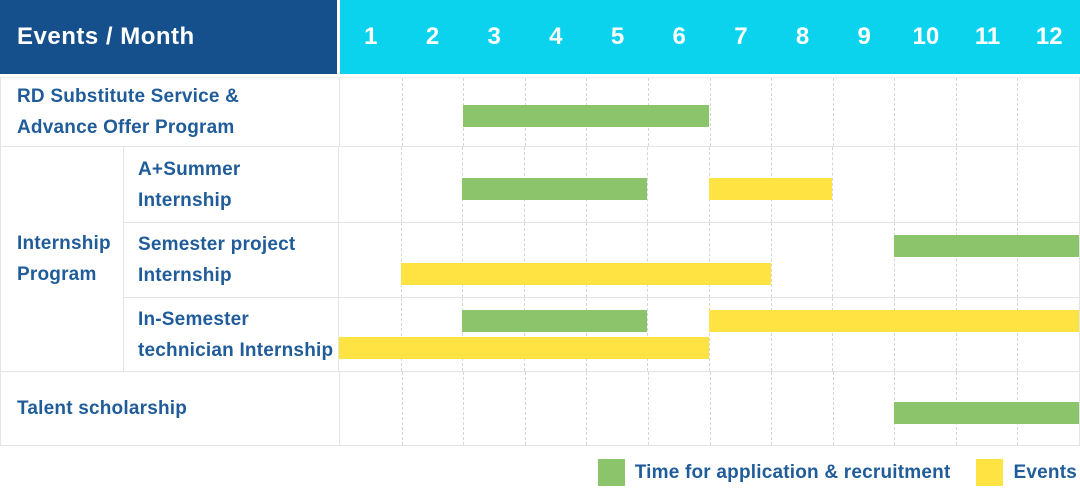 Image resolution: width=1080 pixels, height=494 pixels. What do you see at coordinates (236, 350) in the screenshot?
I see `row-label-line-in-semester-technician-internship: technician Internship` at bounding box center [236, 350].